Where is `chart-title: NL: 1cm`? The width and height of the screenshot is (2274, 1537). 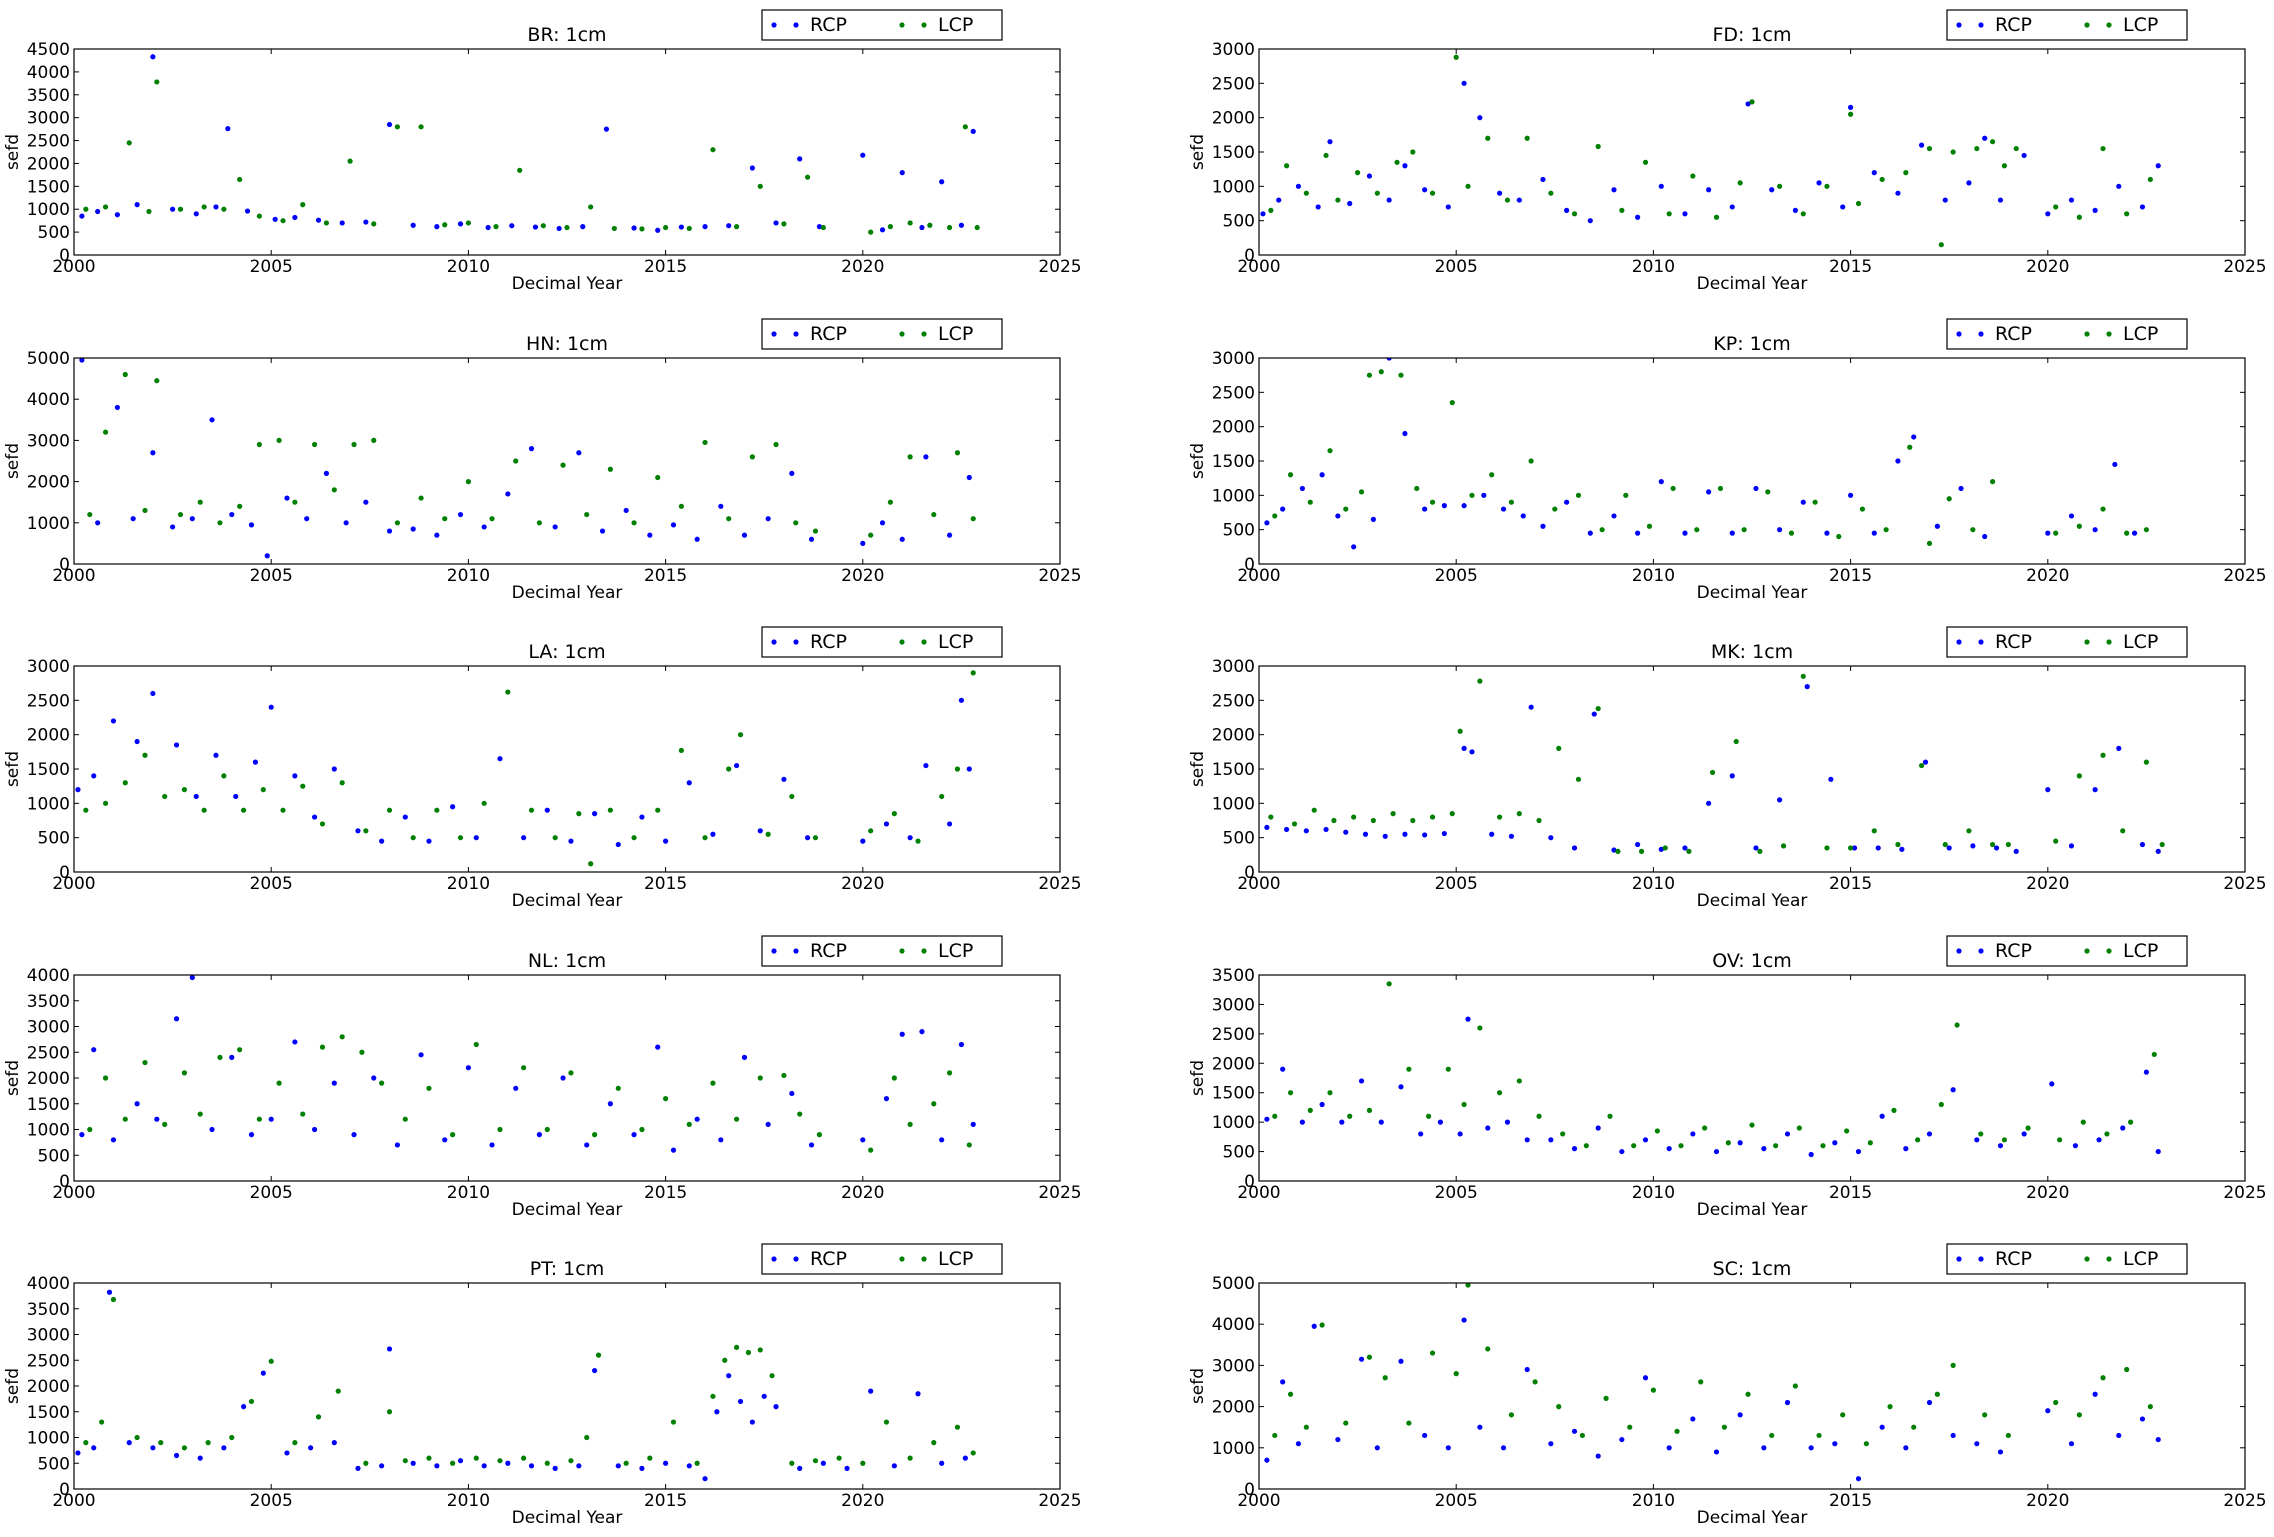 chart-title: NL: 1cm is located at coordinates (567, 961).